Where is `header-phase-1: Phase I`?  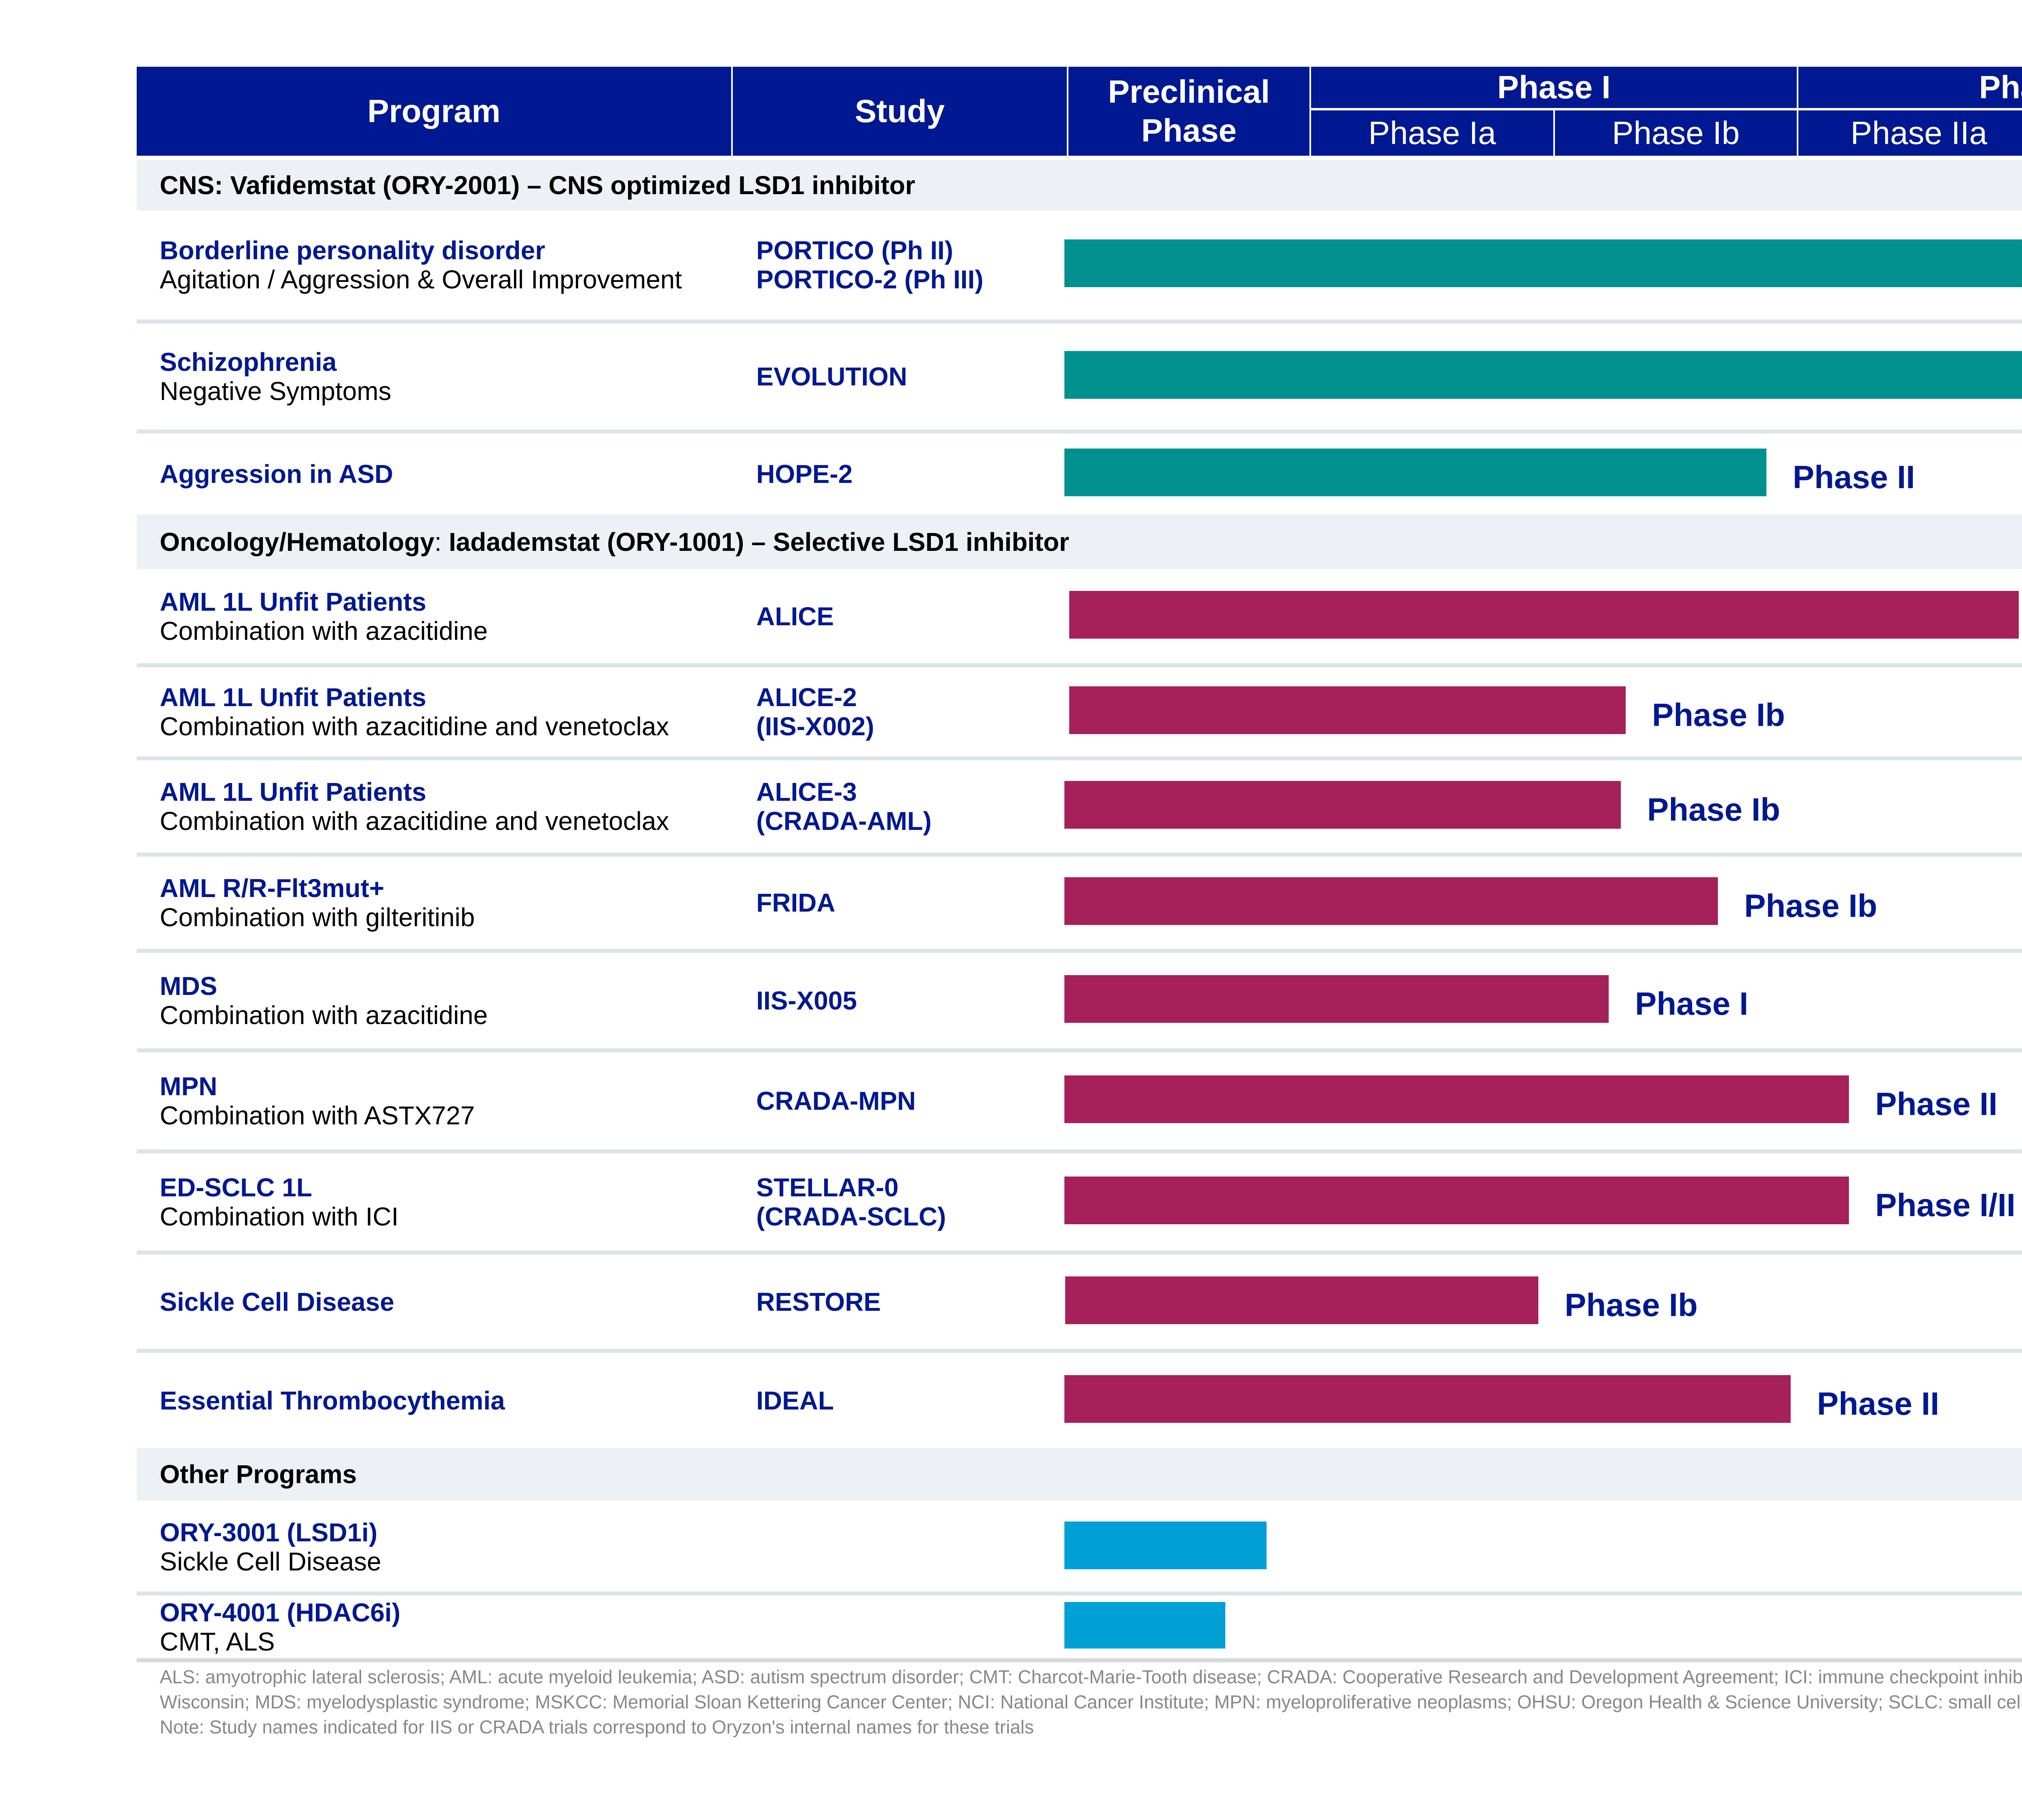
header-phase-1: Phase I is located at coordinates (1554, 88).